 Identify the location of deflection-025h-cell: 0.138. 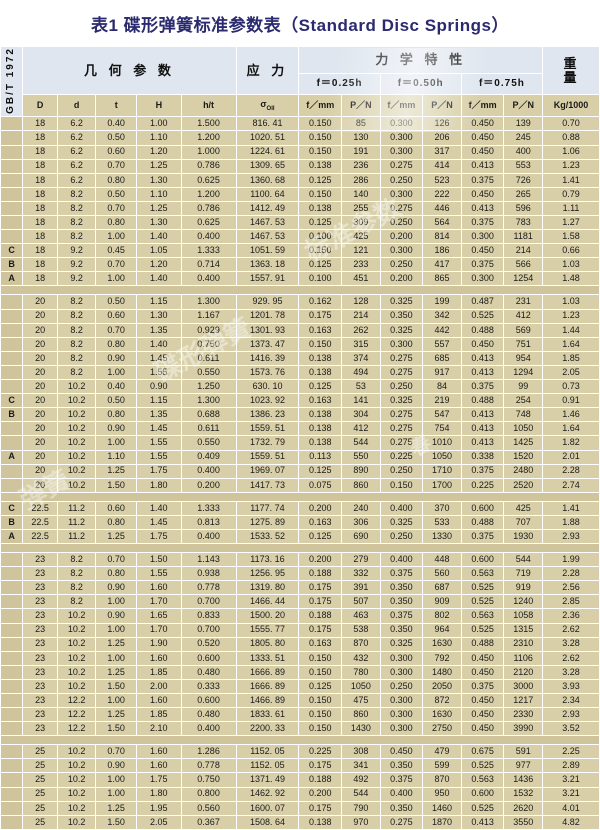
(320, 372).